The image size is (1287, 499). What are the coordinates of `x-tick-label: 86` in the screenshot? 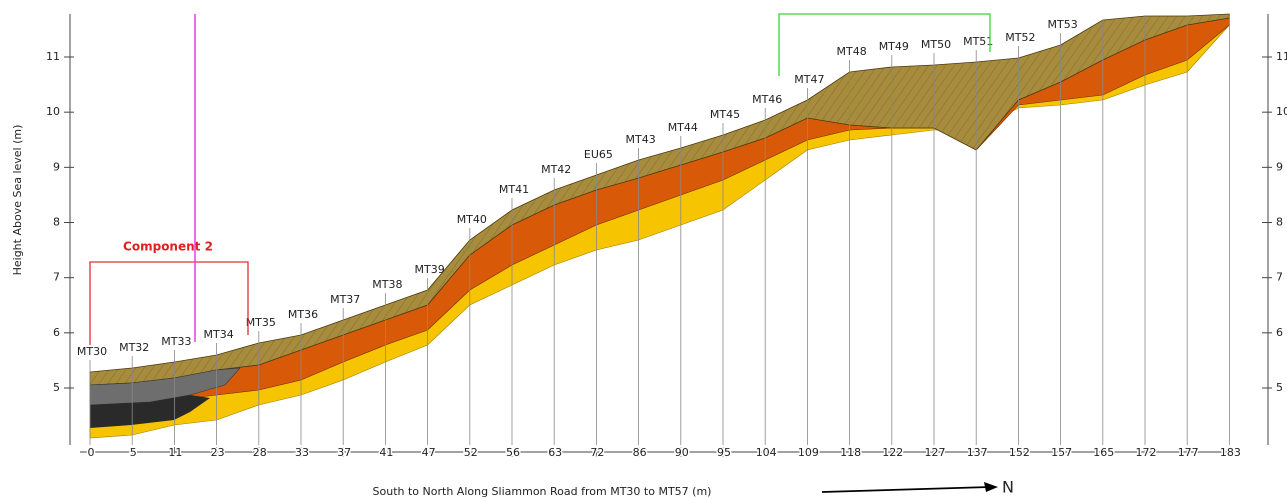 It's located at (640, 452).